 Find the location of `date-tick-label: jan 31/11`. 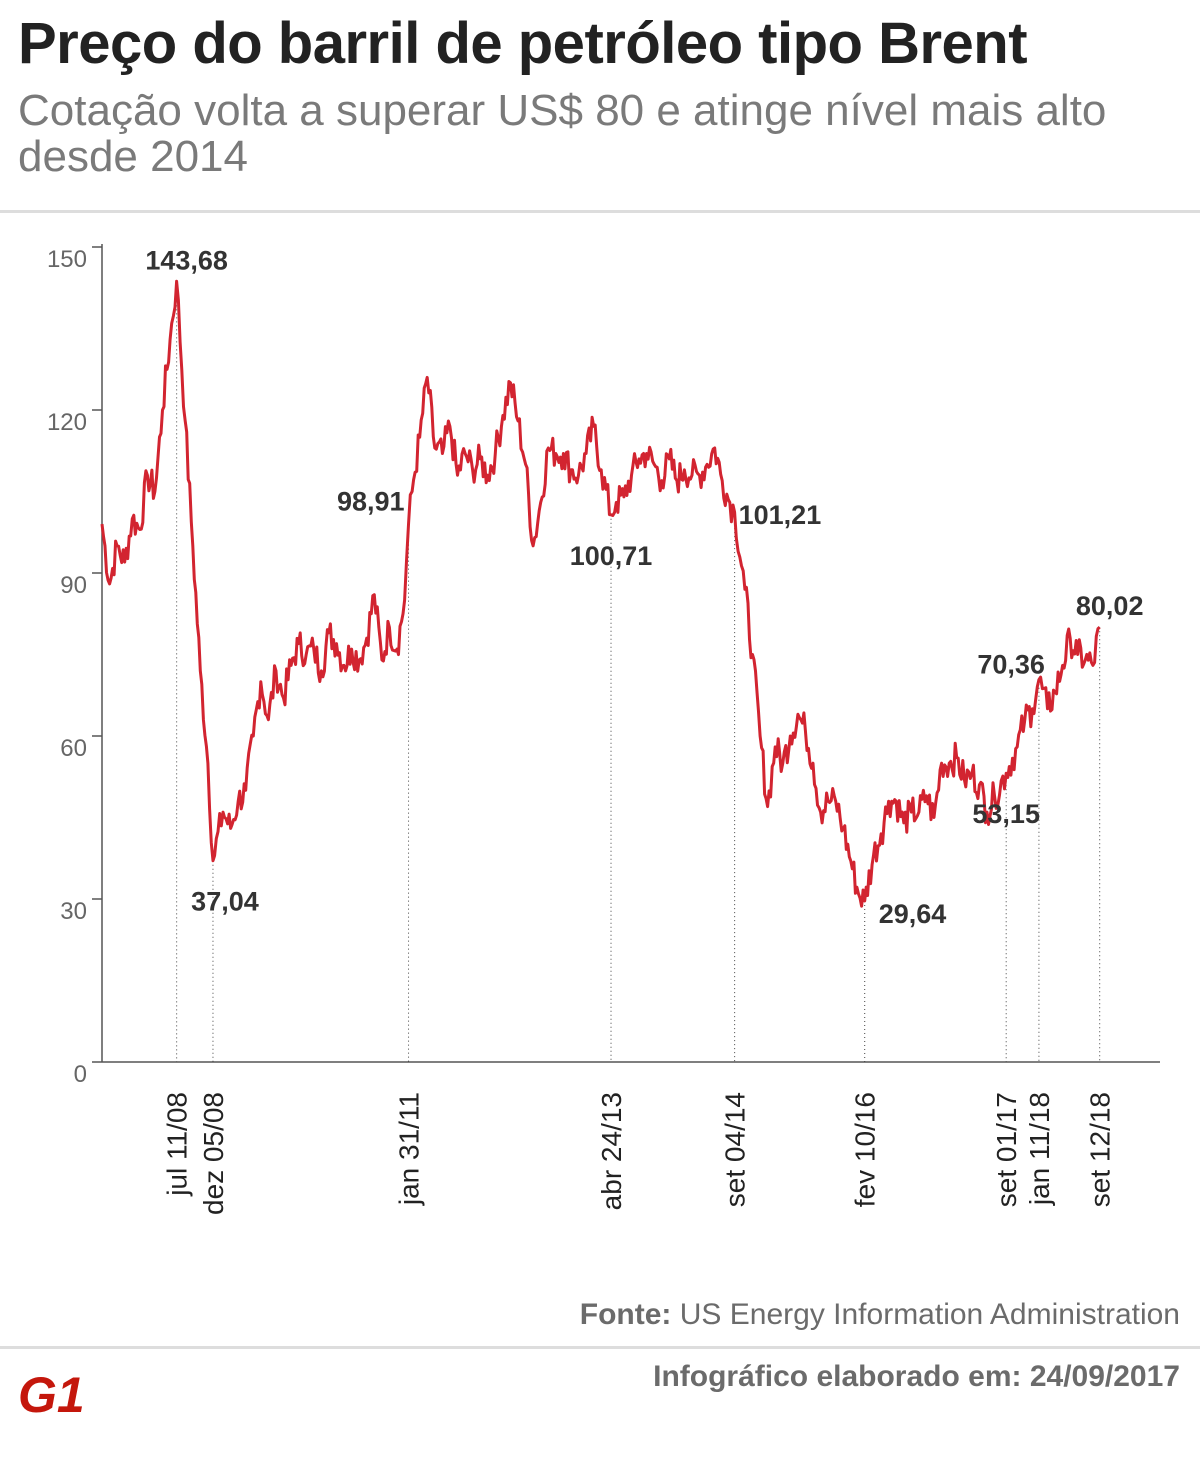

date-tick-label: jan 31/11 is located at coordinates (409, 1149).